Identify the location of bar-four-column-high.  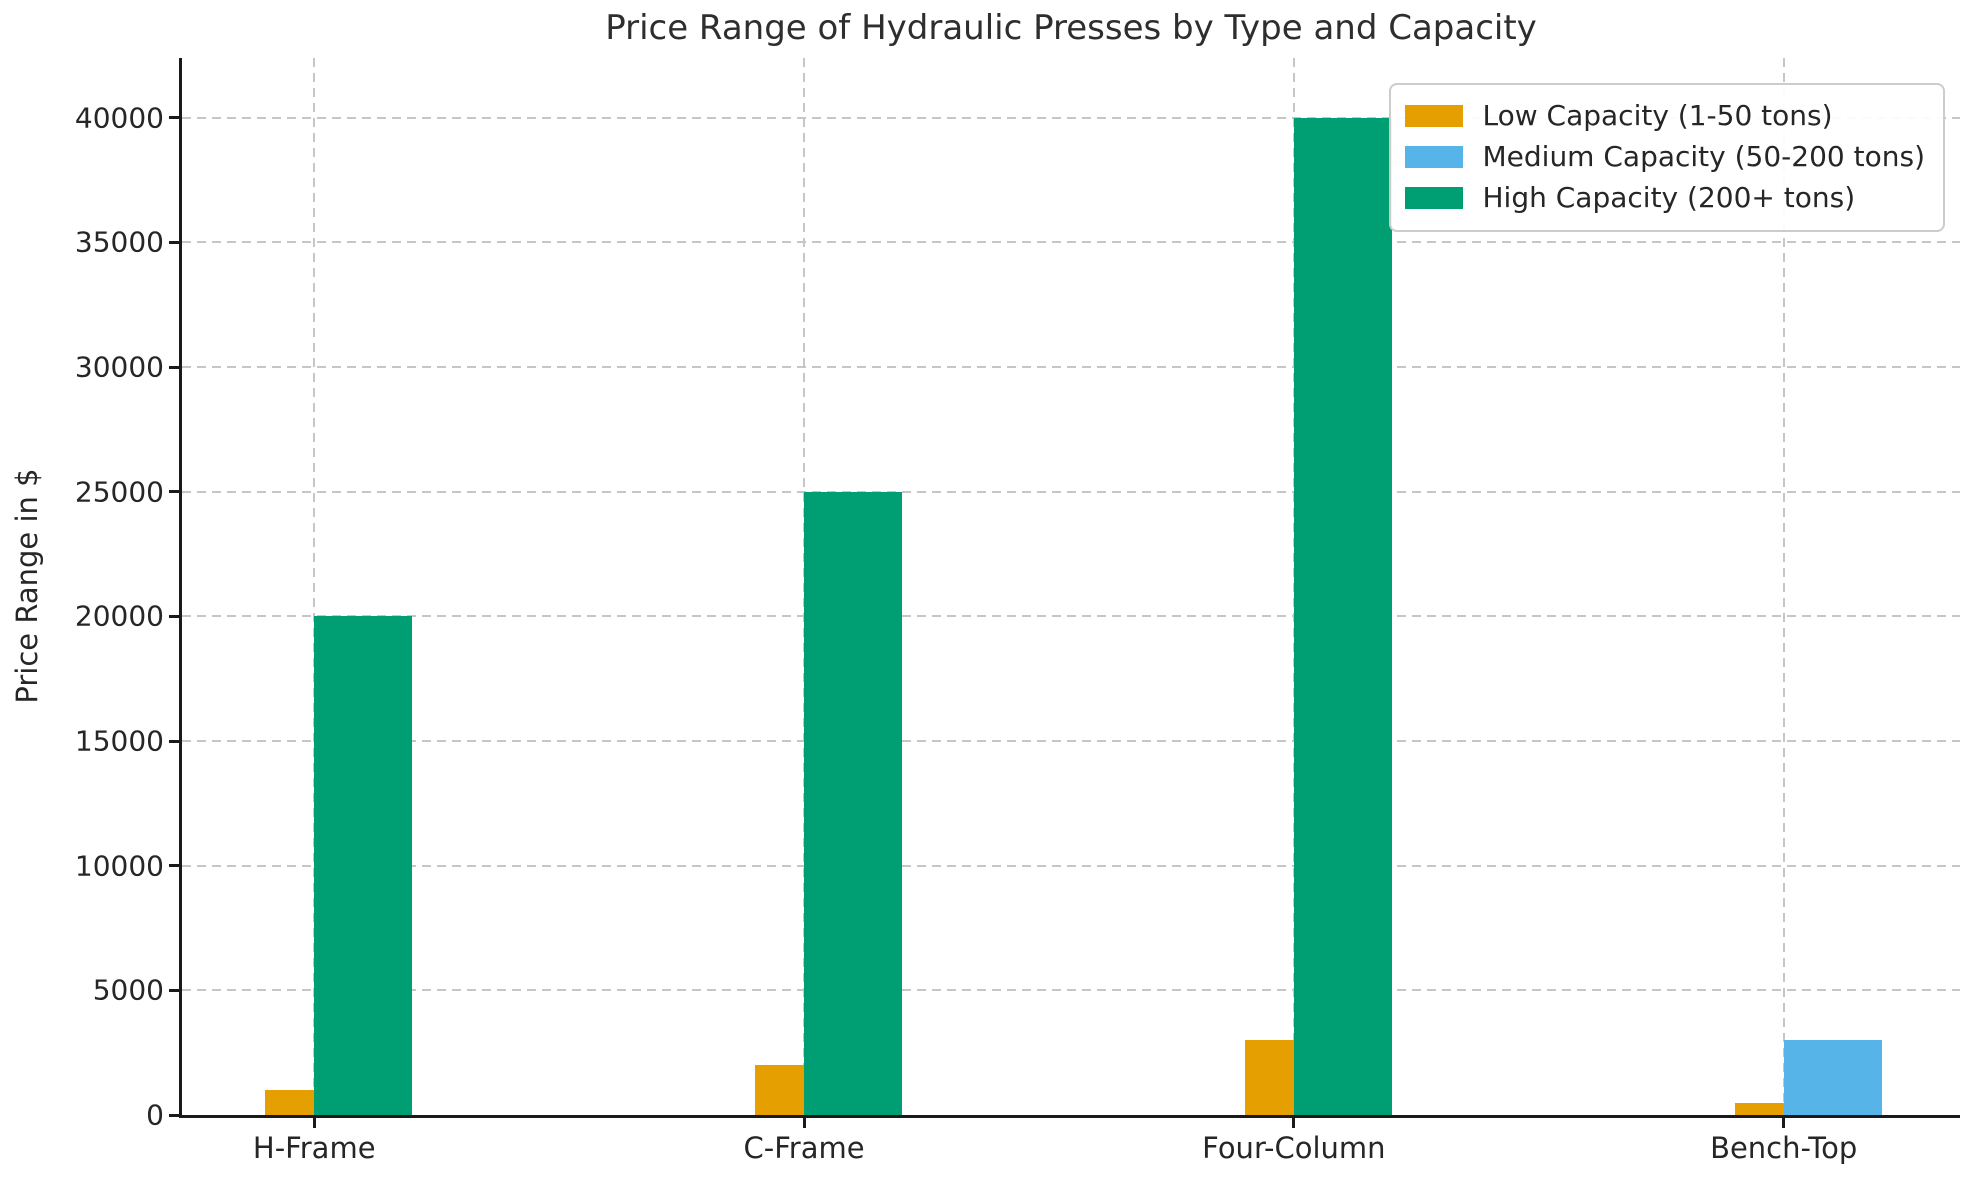
(1342, 616).